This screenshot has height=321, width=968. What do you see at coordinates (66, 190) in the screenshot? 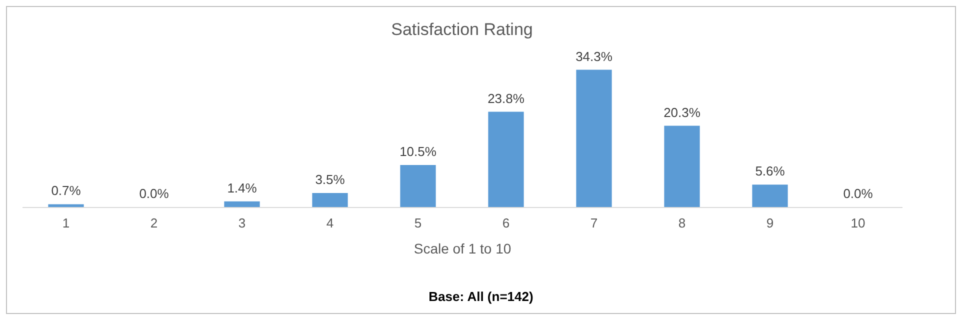
I see `data-label: 0.7%` at bounding box center [66, 190].